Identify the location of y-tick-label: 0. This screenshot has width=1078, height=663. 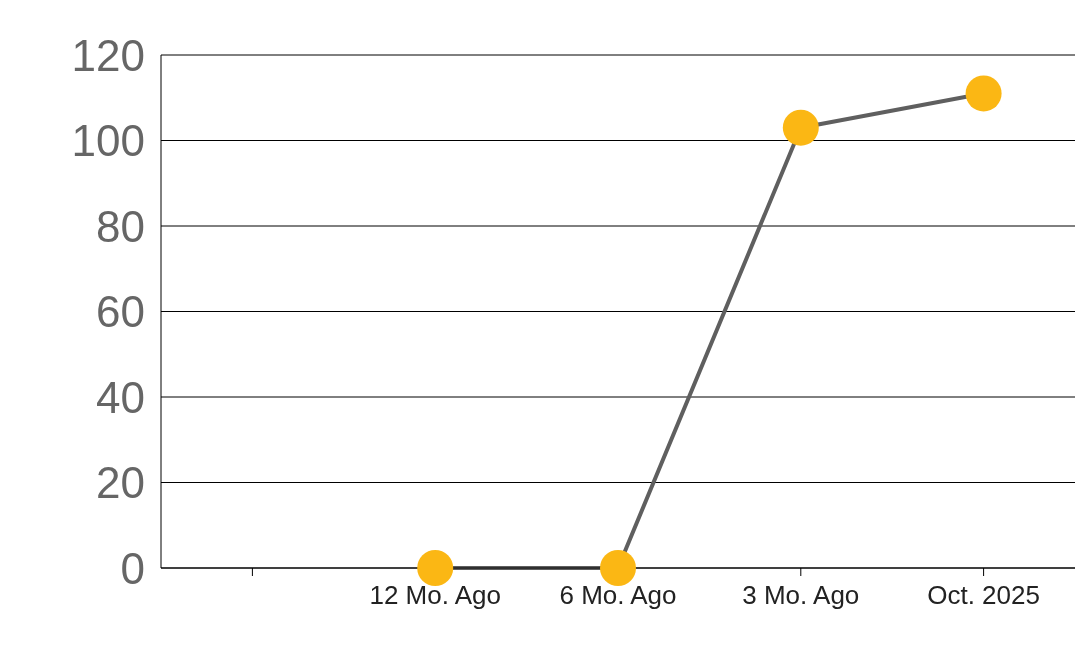
(132, 568).